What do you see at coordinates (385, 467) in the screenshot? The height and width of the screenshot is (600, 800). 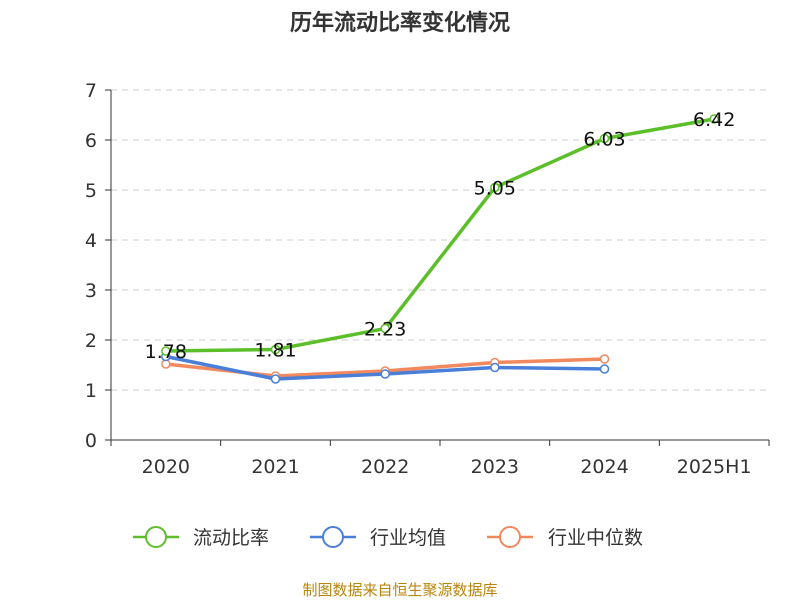 I see `x-tick-label: 2022` at bounding box center [385, 467].